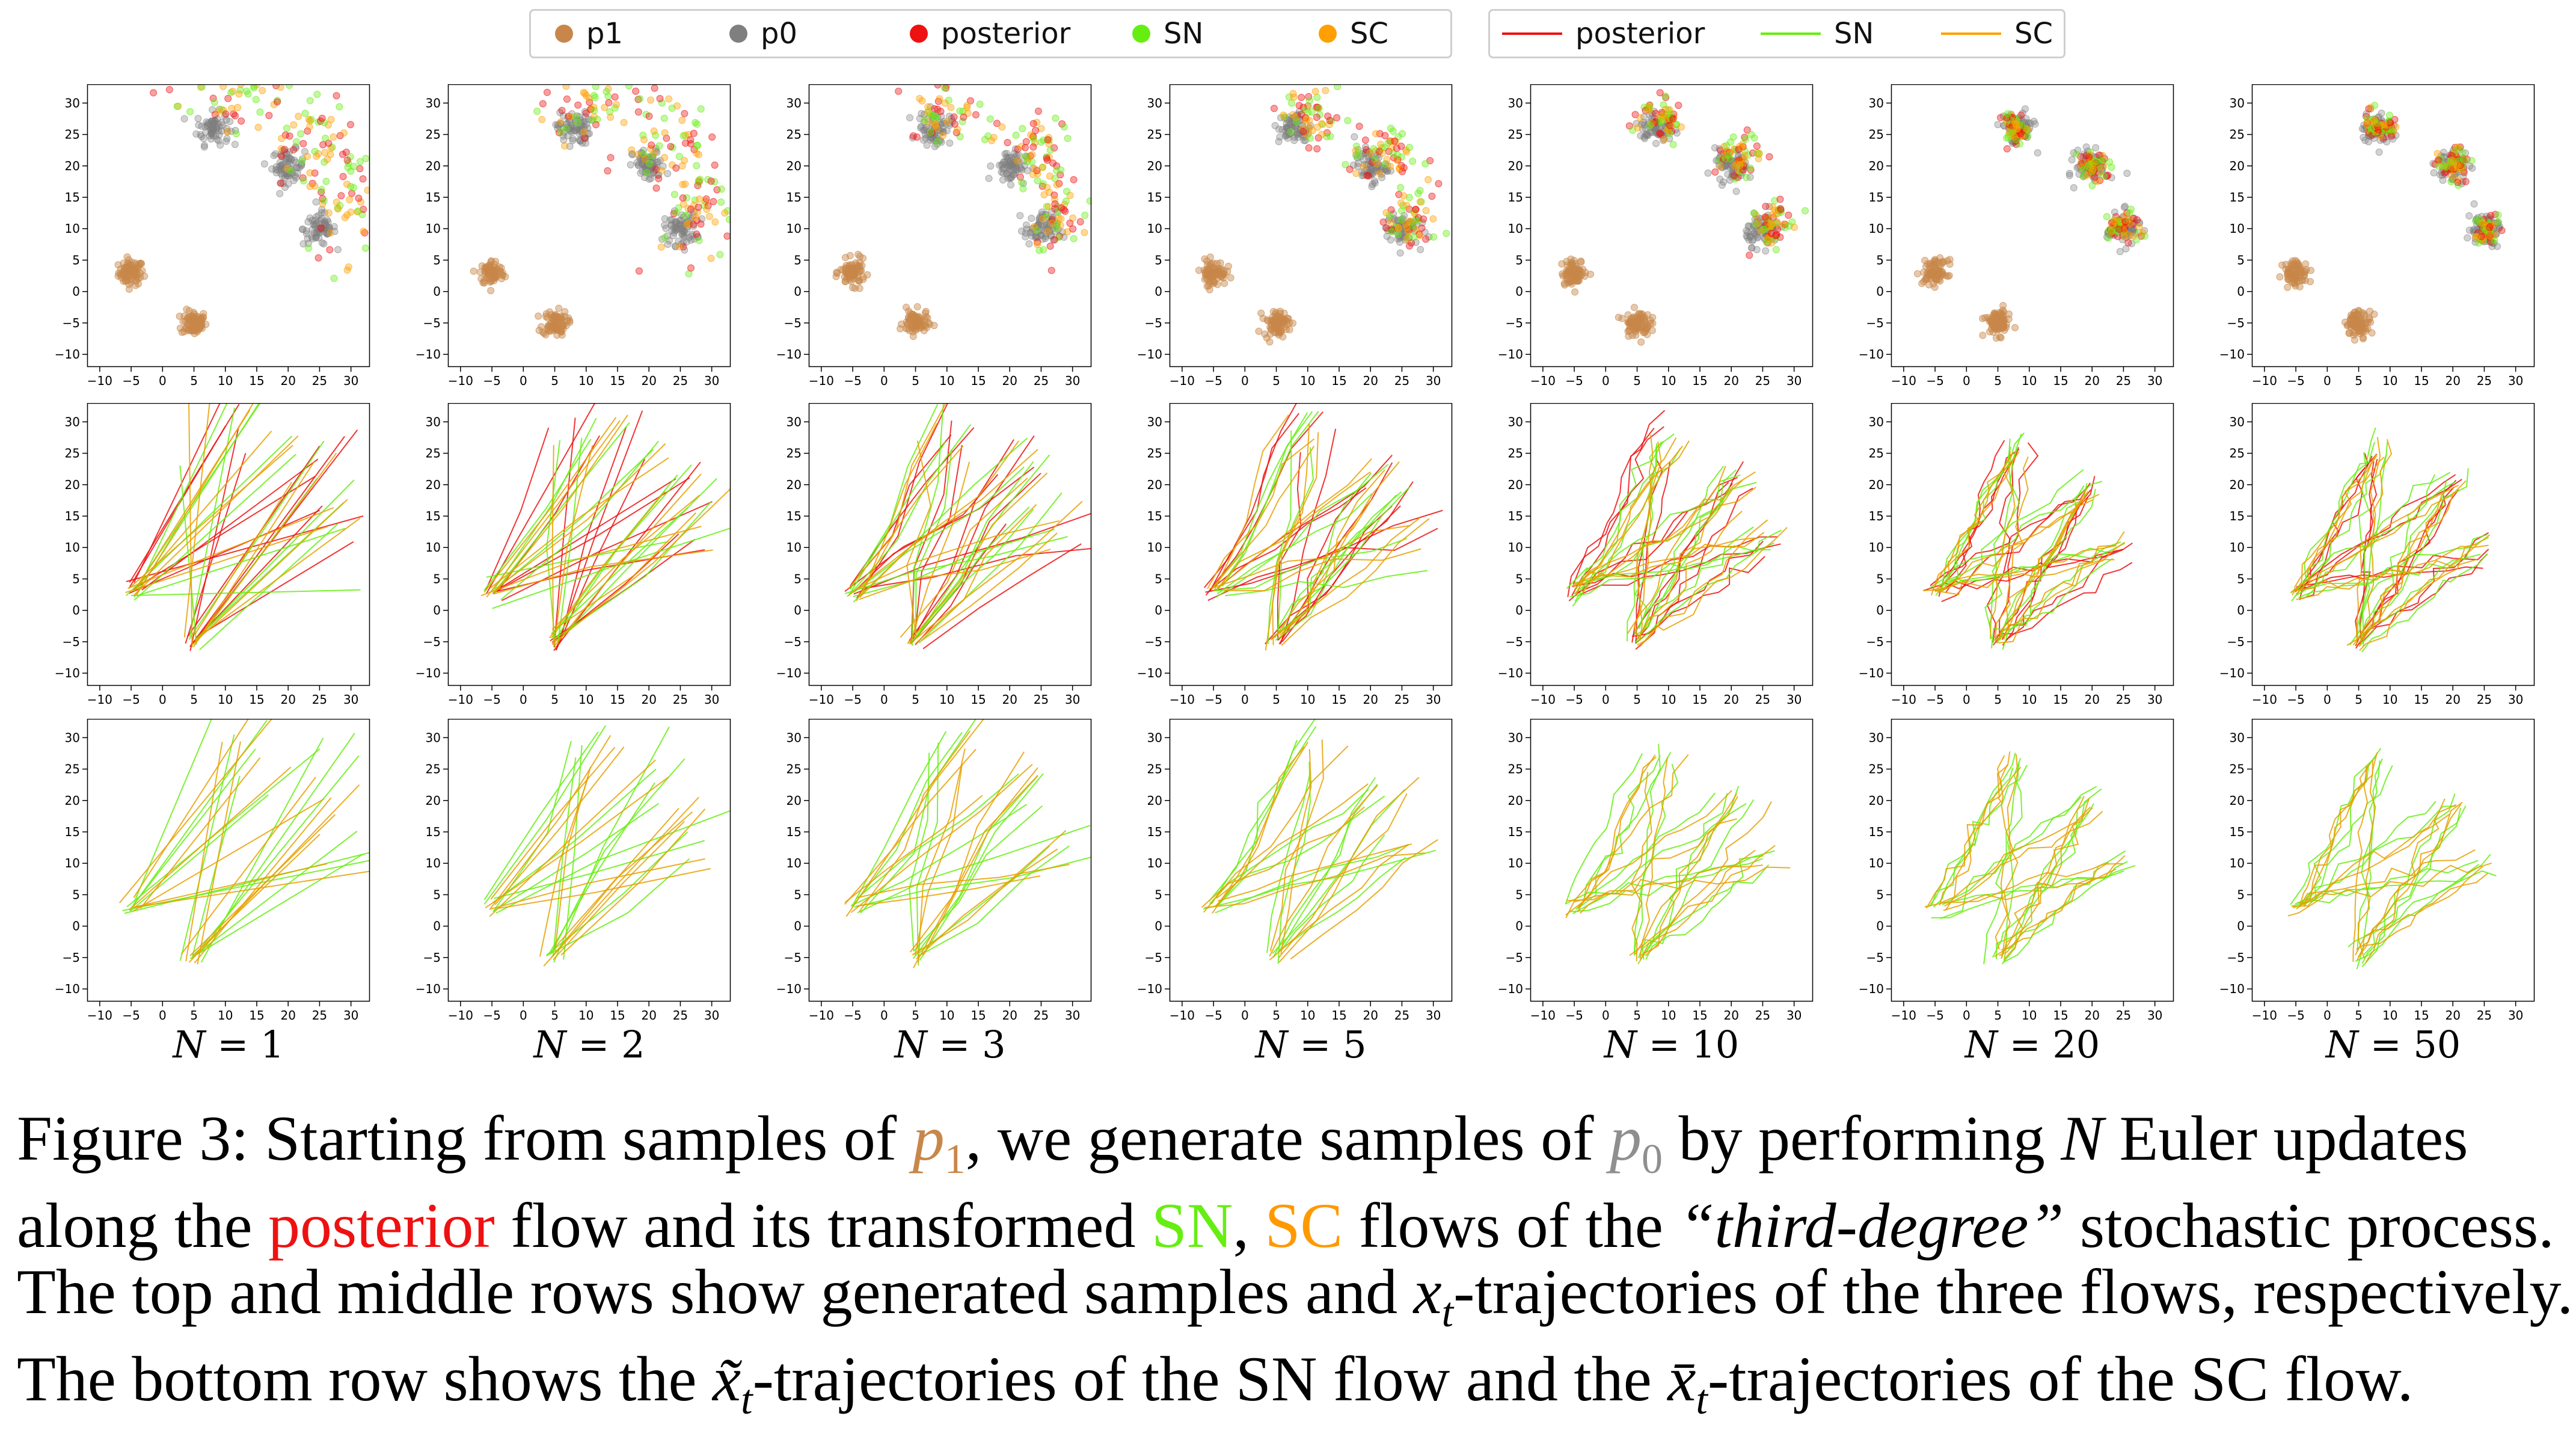 This screenshot has height=1434, width=2576. Describe the element at coordinates (2484, 381) in the screenshot. I see `x-tick-label: 25` at that location.